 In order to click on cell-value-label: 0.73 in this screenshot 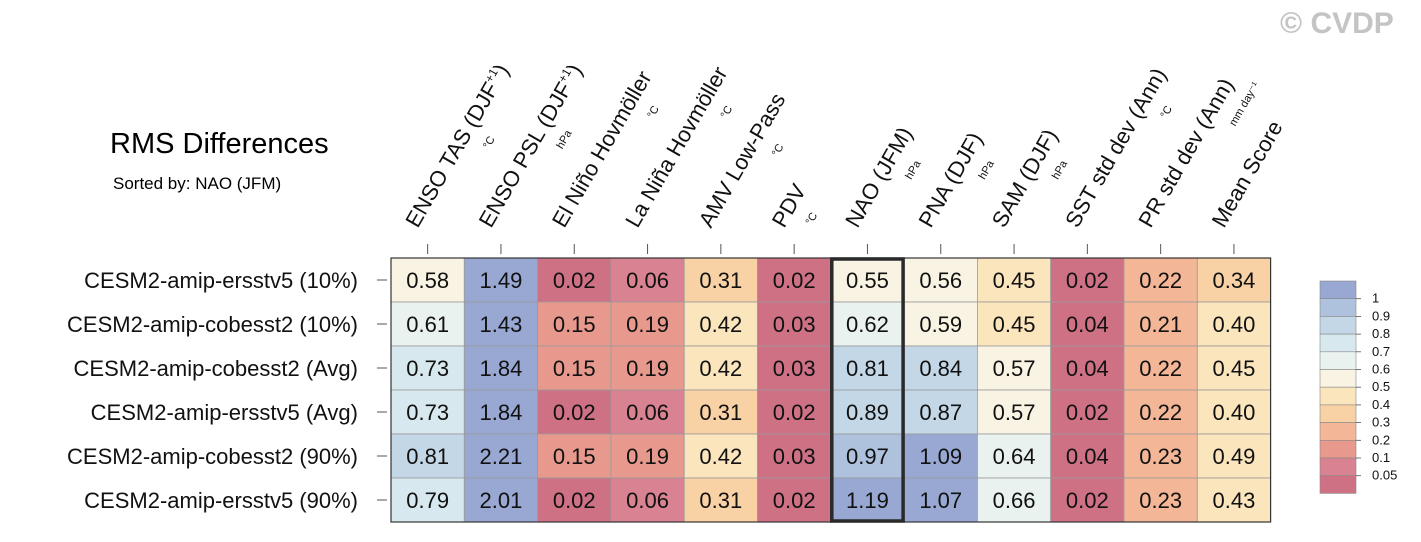, I will do `click(427, 368)`.